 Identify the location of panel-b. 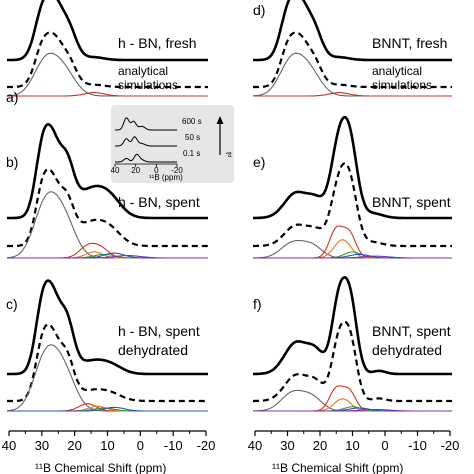
(107, 190).